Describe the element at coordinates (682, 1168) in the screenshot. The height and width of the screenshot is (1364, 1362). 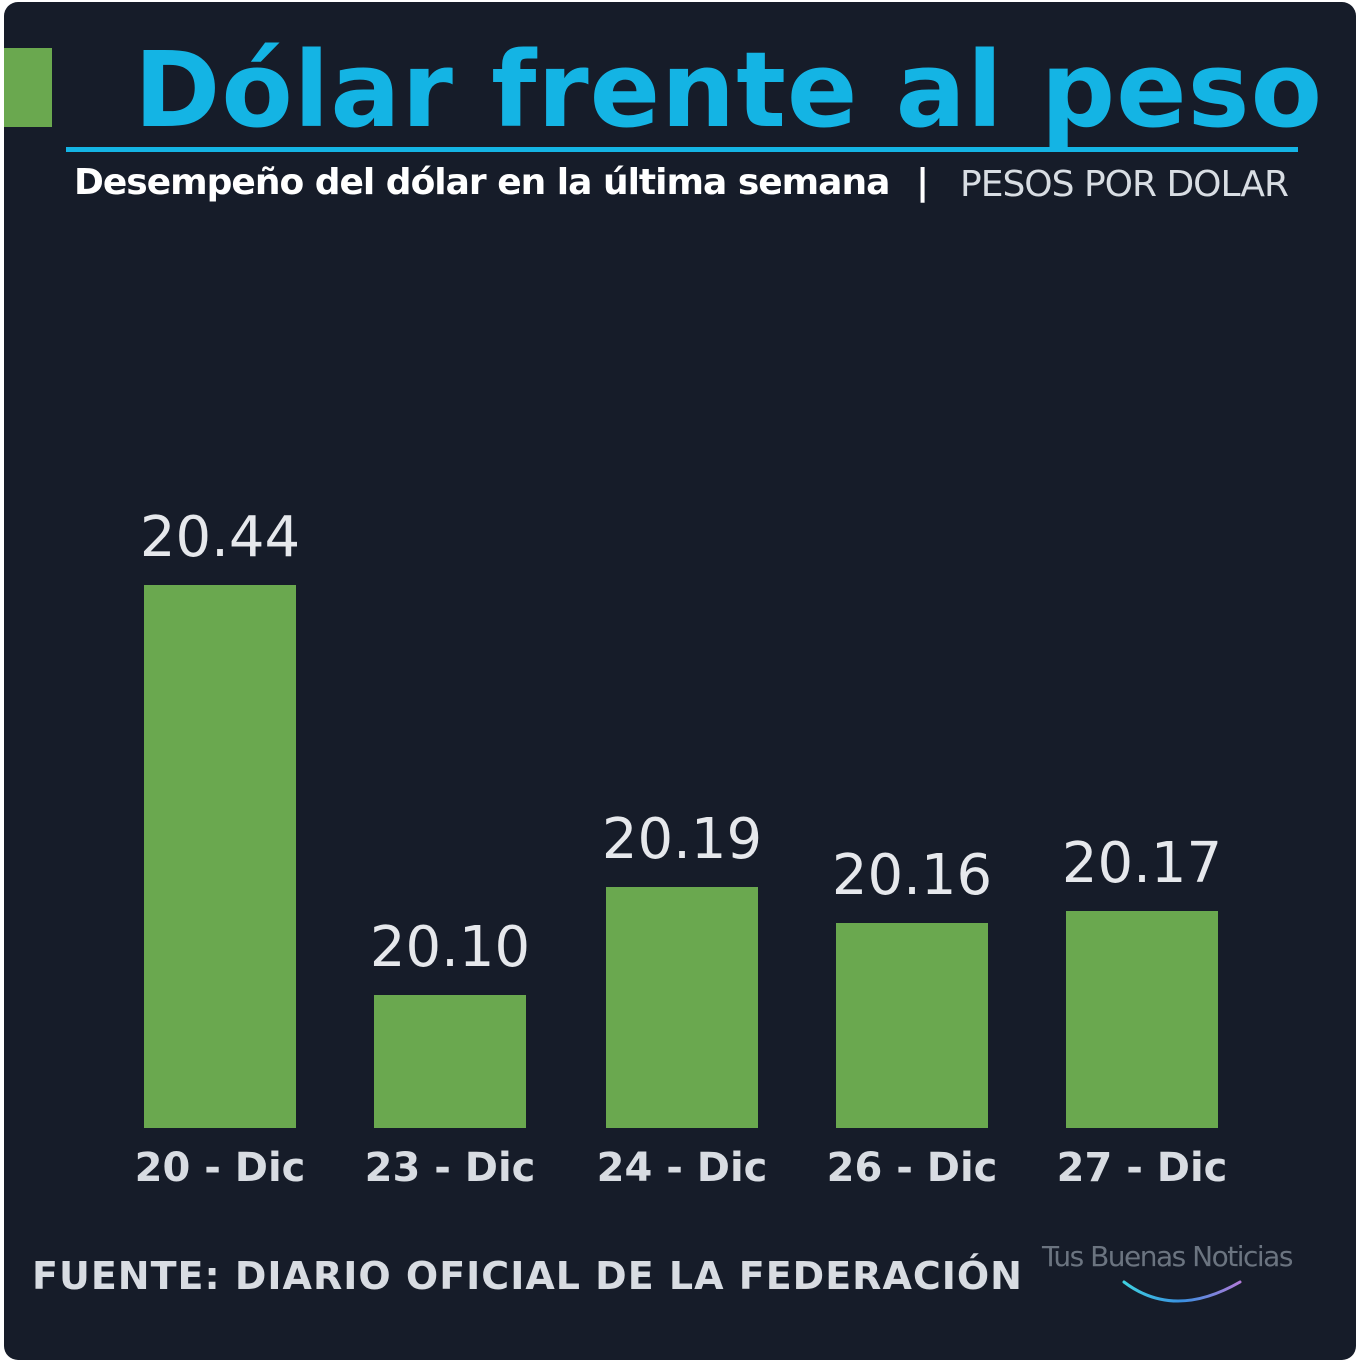
I see `category-label: 24 - Dic` at that location.